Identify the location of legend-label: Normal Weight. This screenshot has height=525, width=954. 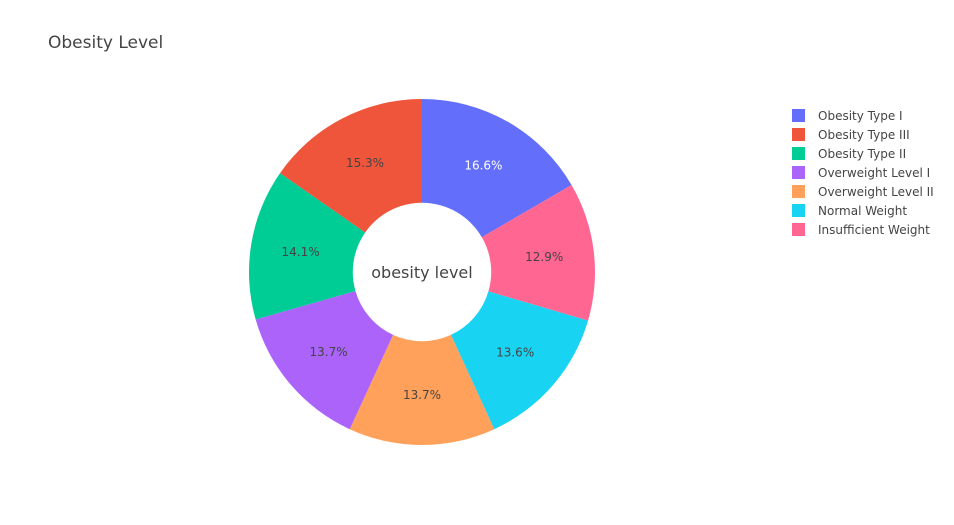
(863, 210).